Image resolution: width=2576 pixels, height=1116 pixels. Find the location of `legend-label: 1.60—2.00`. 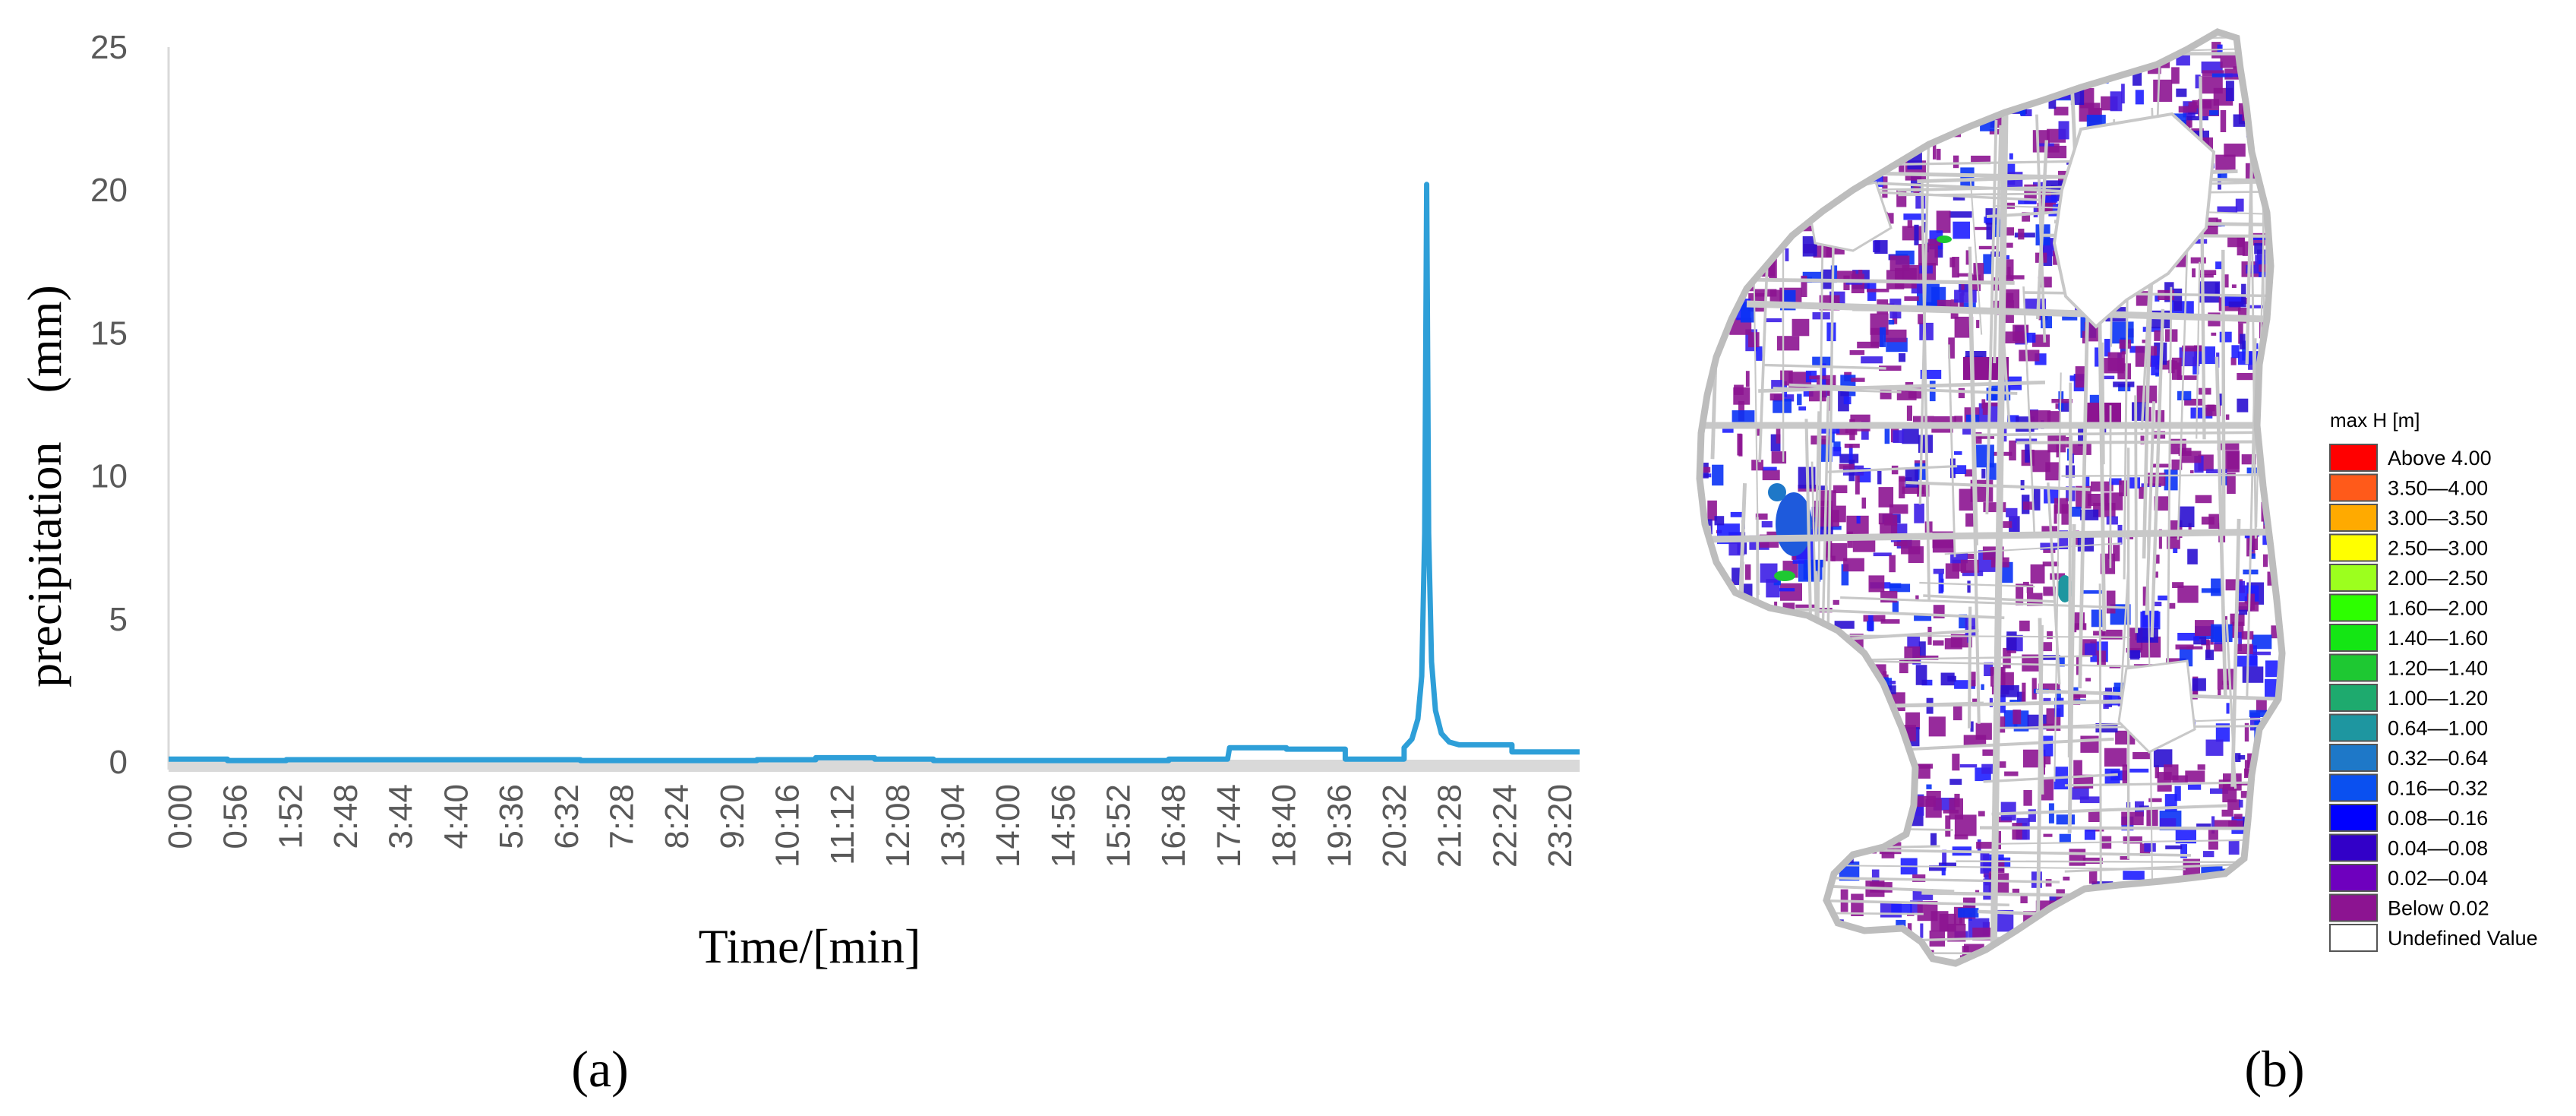

legend-label: 1.60—2.00 is located at coordinates (2438, 608).